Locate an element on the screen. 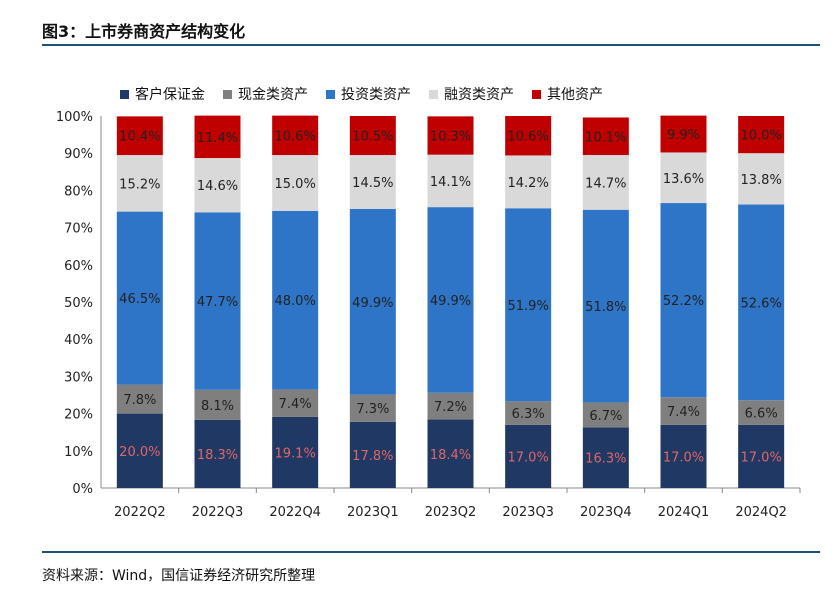  data-label: 51.9% is located at coordinates (528, 306).